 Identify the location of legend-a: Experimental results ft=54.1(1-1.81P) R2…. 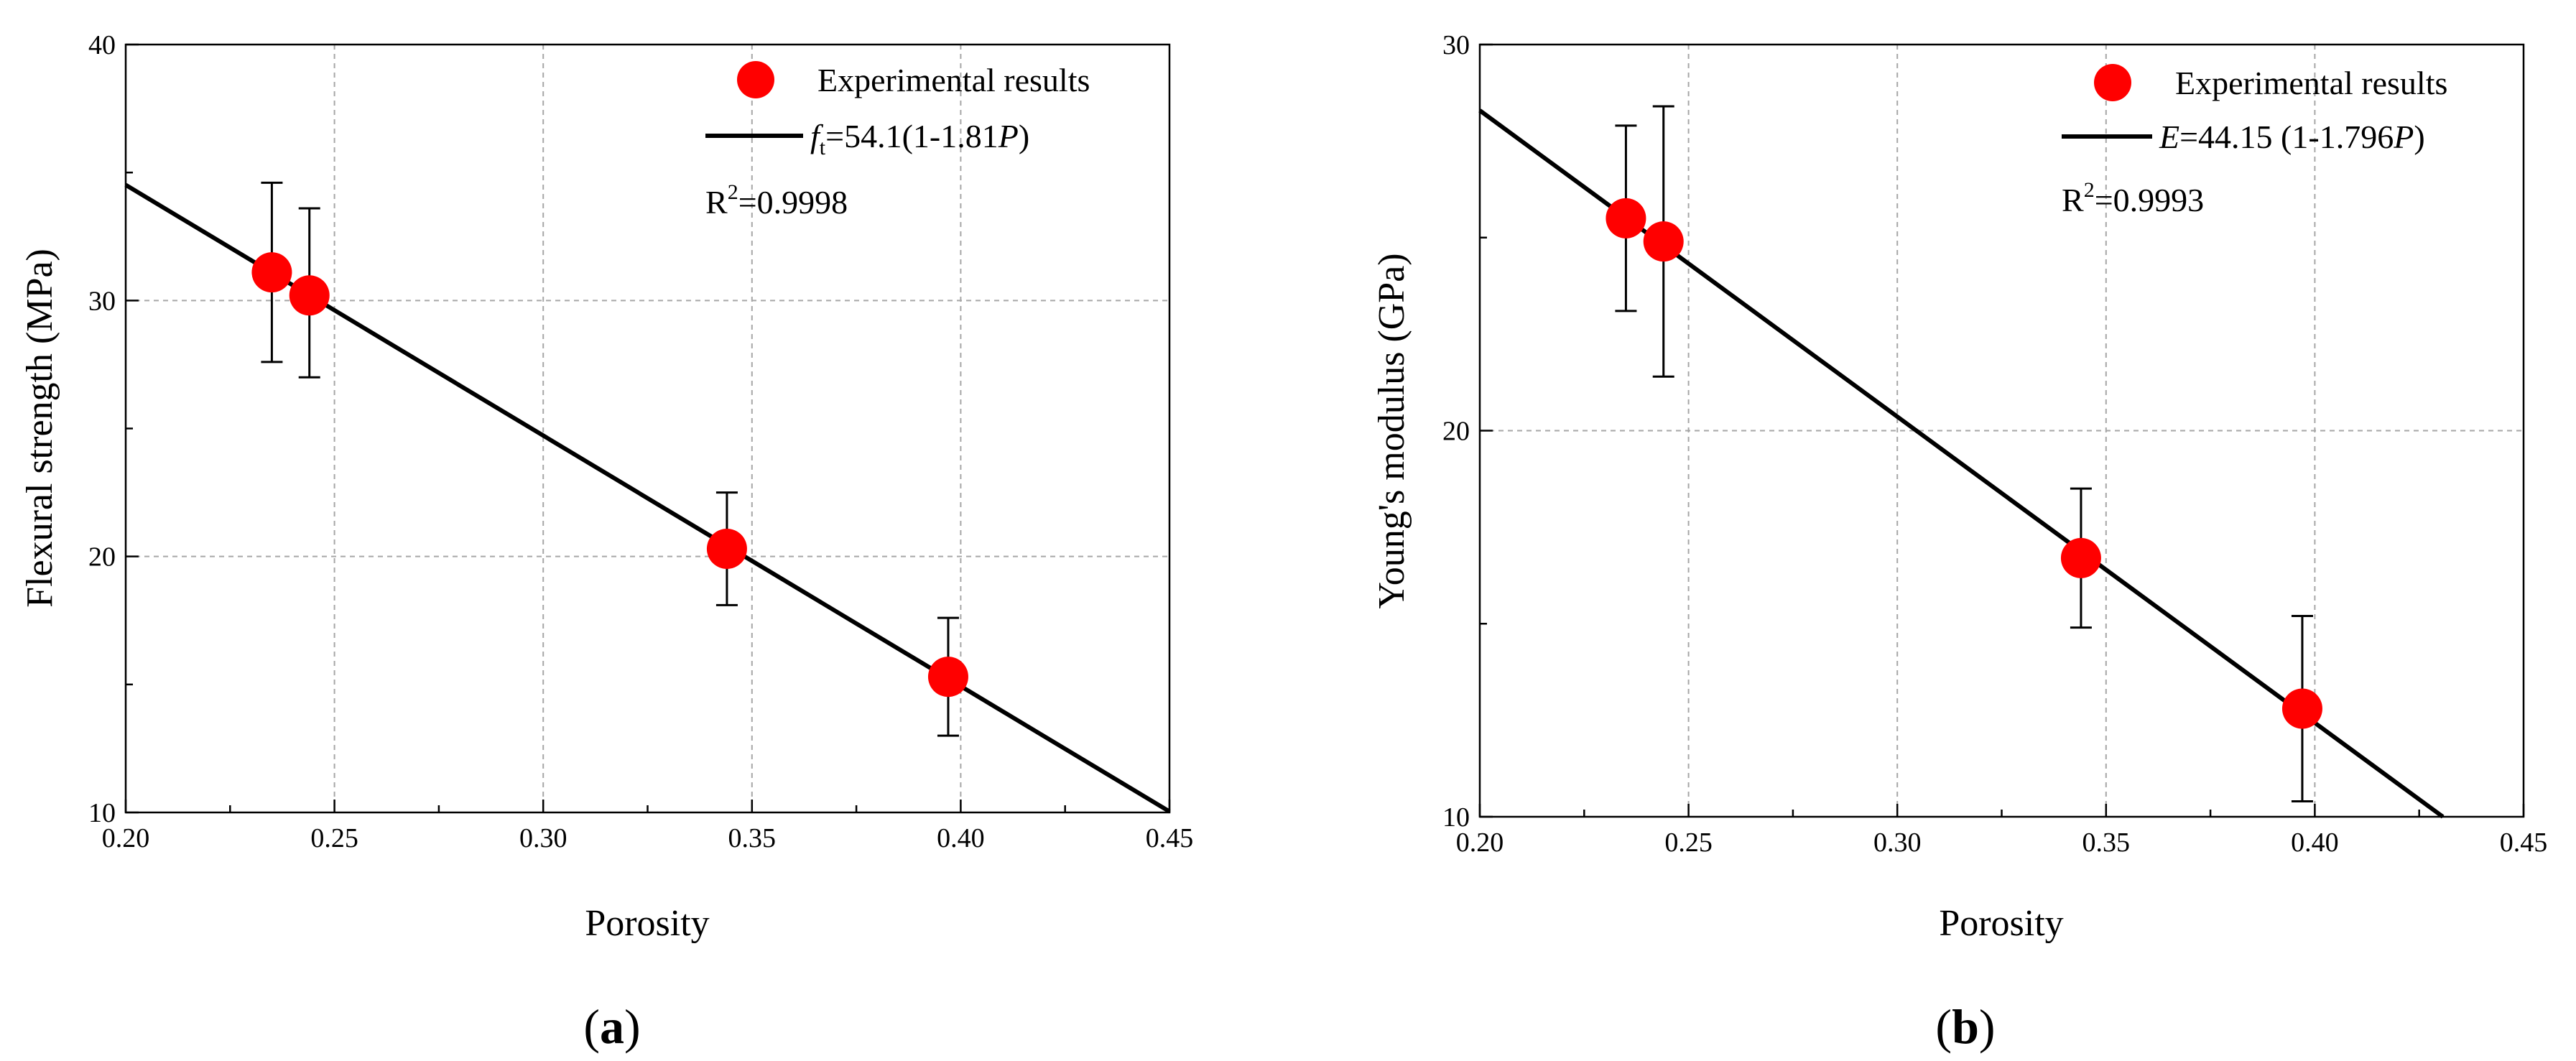
(897, 141).